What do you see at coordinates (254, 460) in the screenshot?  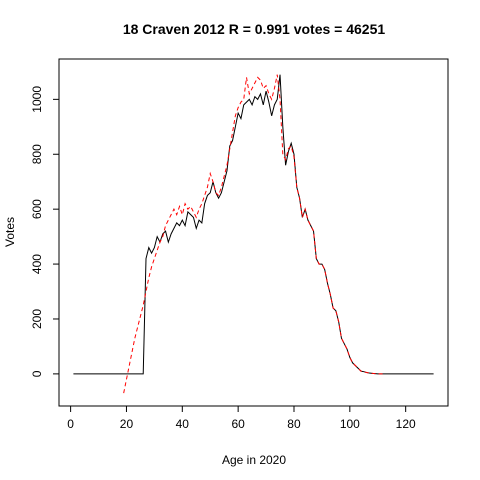 I see `x-axis-label: Age in 2020` at bounding box center [254, 460].